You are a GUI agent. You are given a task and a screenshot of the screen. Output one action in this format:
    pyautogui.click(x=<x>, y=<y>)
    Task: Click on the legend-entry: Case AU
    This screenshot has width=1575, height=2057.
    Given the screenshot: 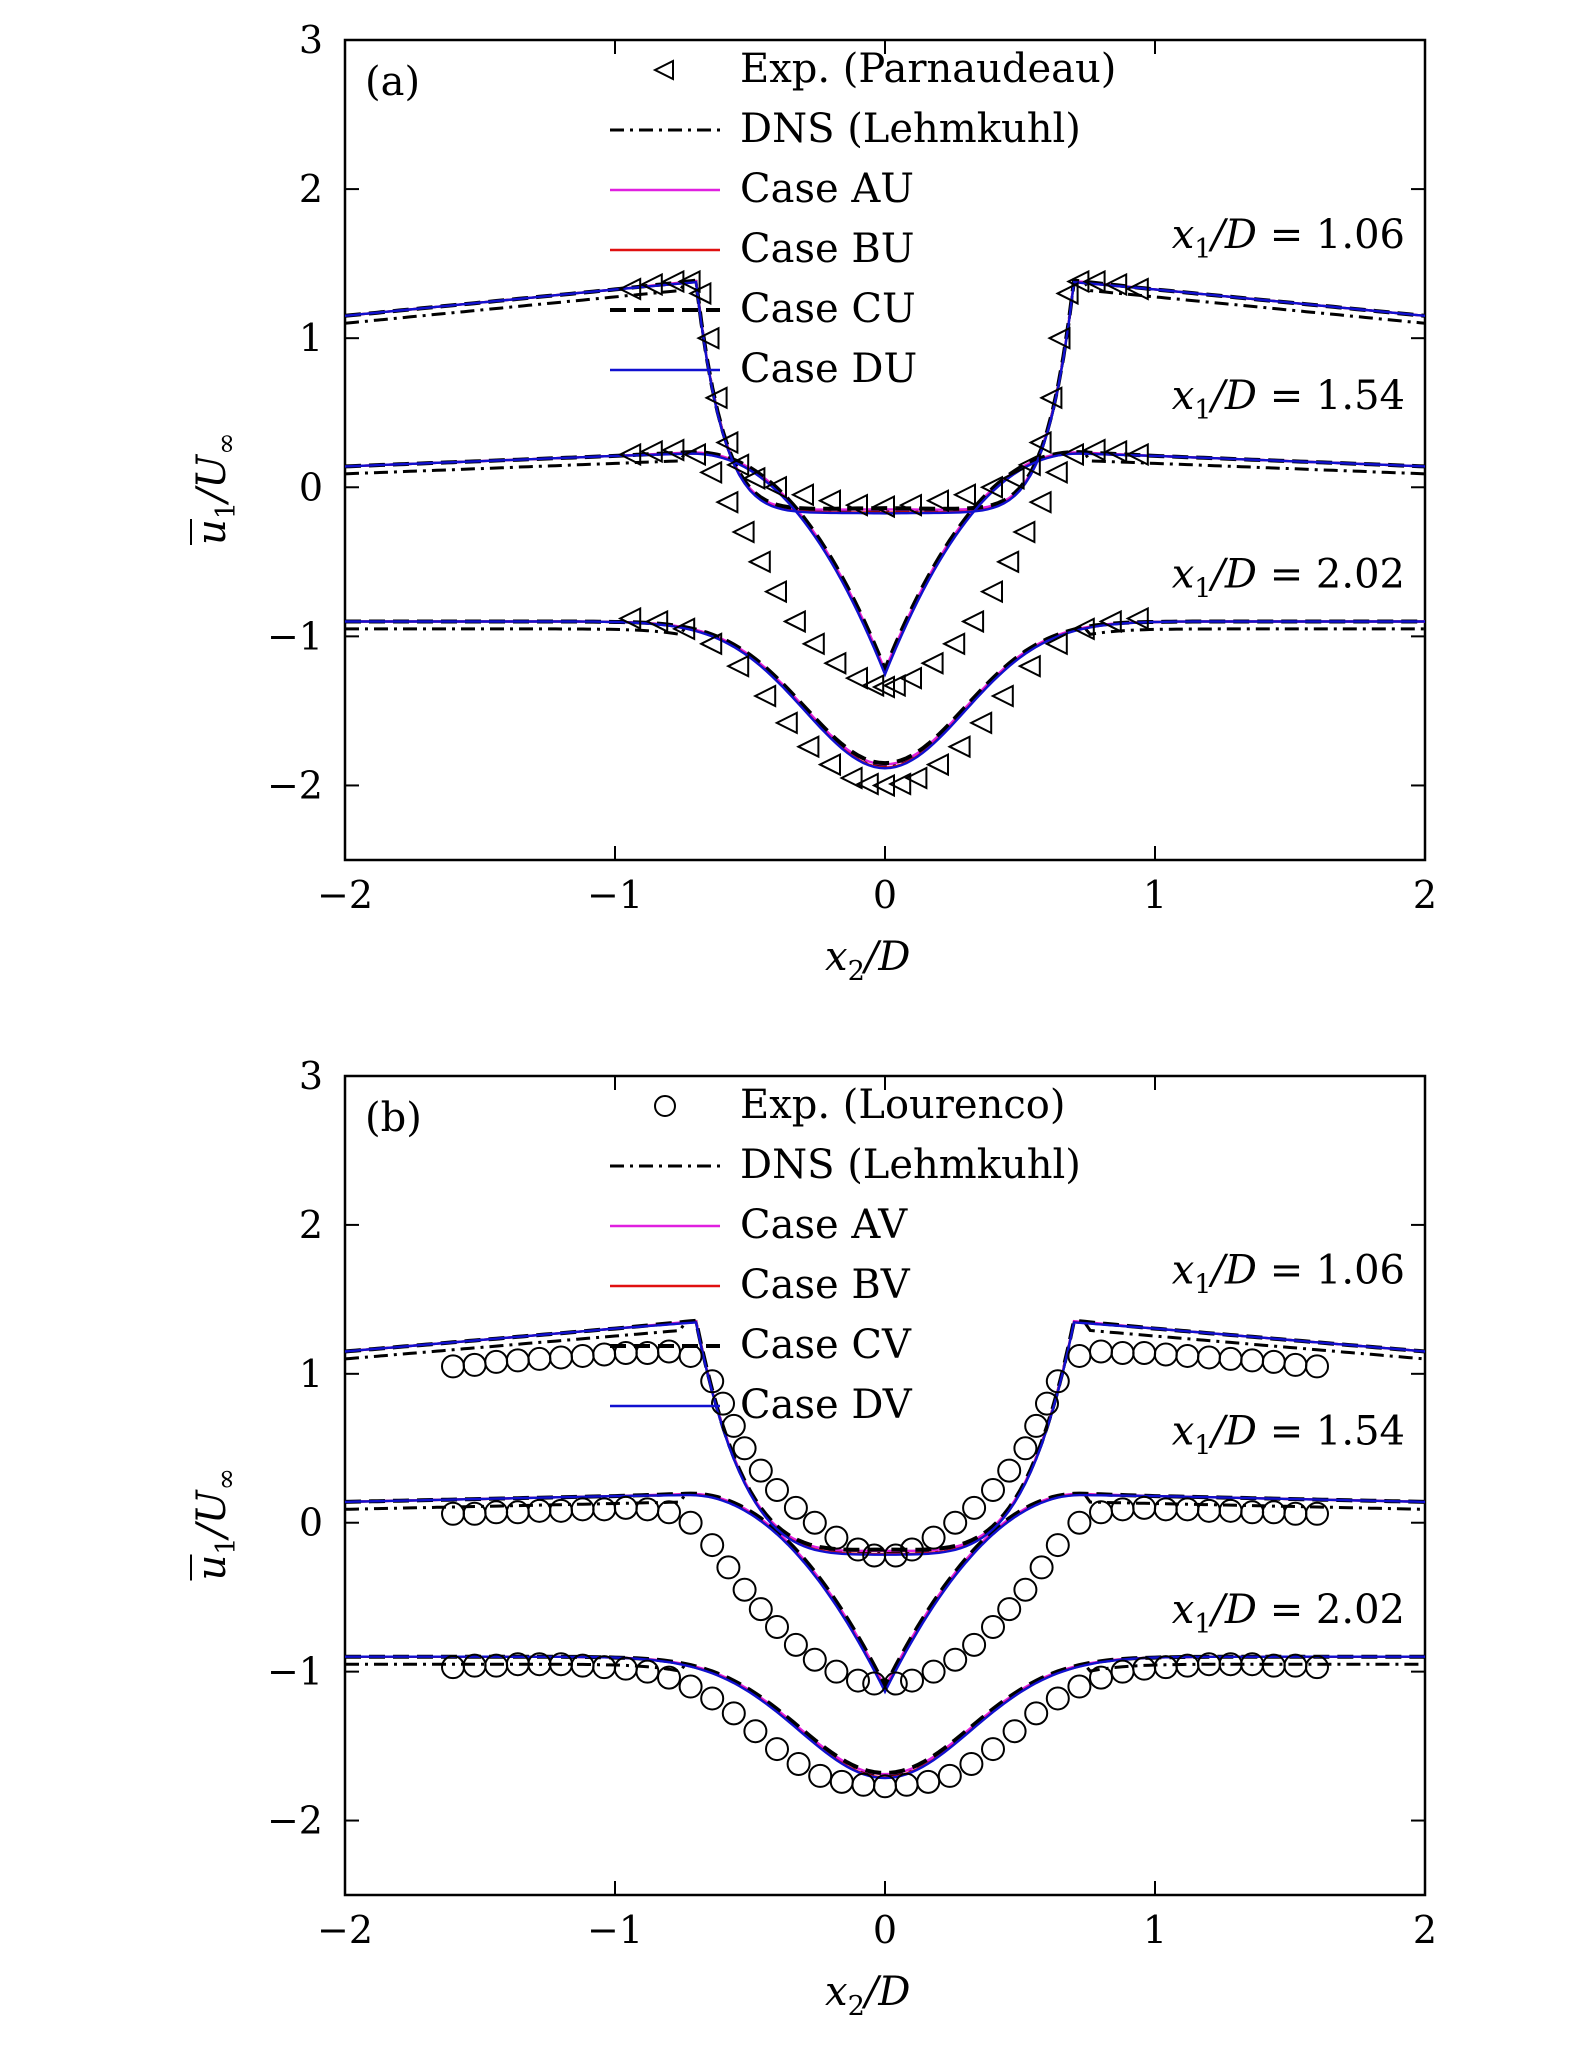 What is the action you would take?
    pyautogui.click(x=827, y=189)
    